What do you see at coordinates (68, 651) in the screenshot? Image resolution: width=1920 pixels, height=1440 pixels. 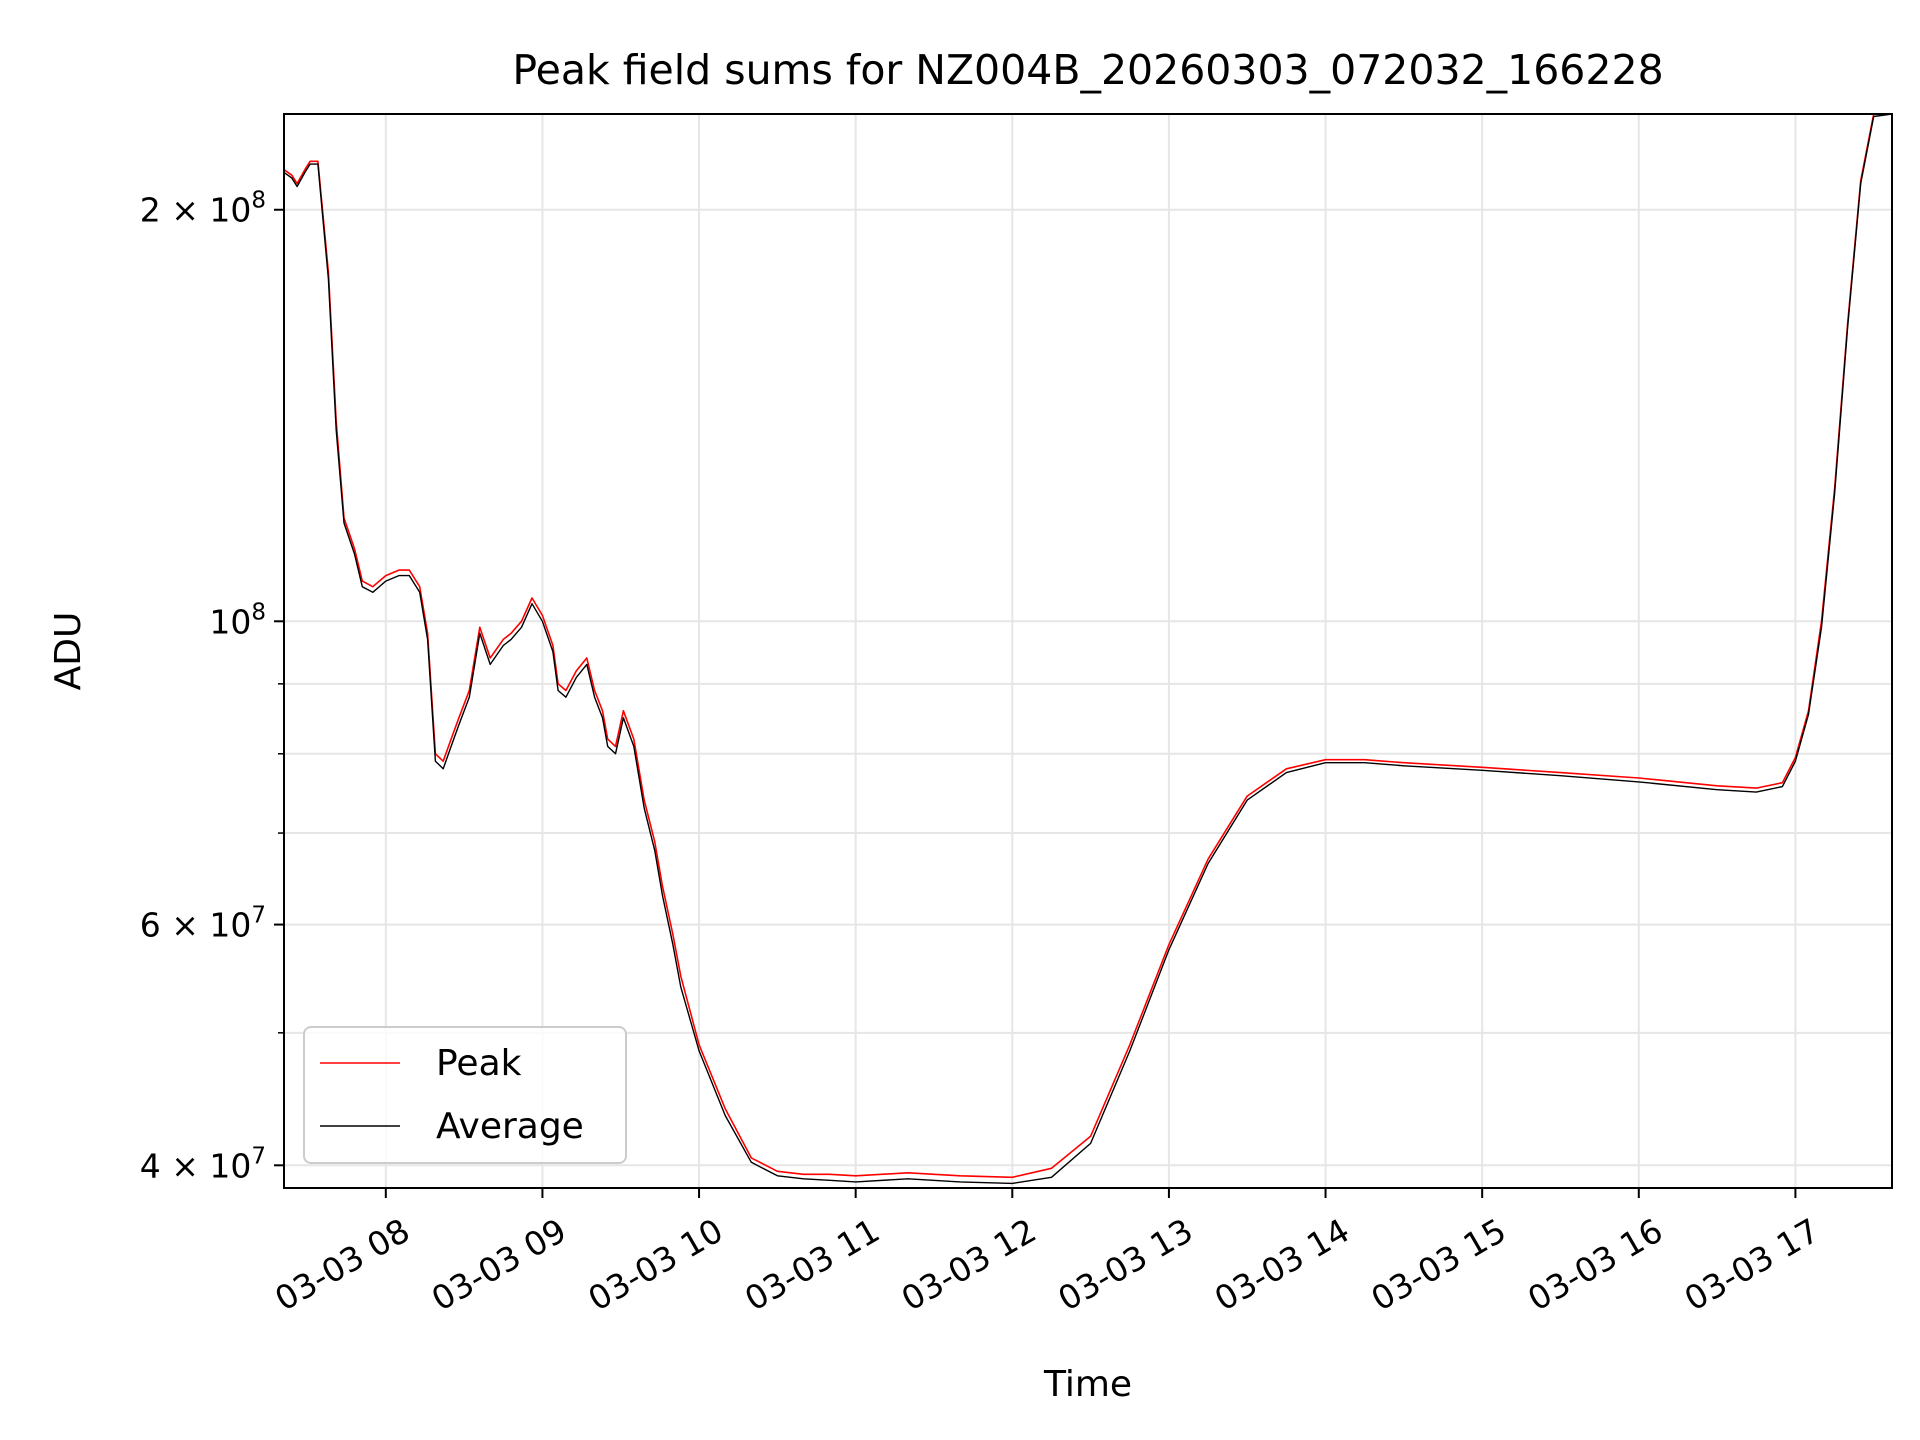 I see `y-axis-label: ADU` at bounding box center [68, 651].